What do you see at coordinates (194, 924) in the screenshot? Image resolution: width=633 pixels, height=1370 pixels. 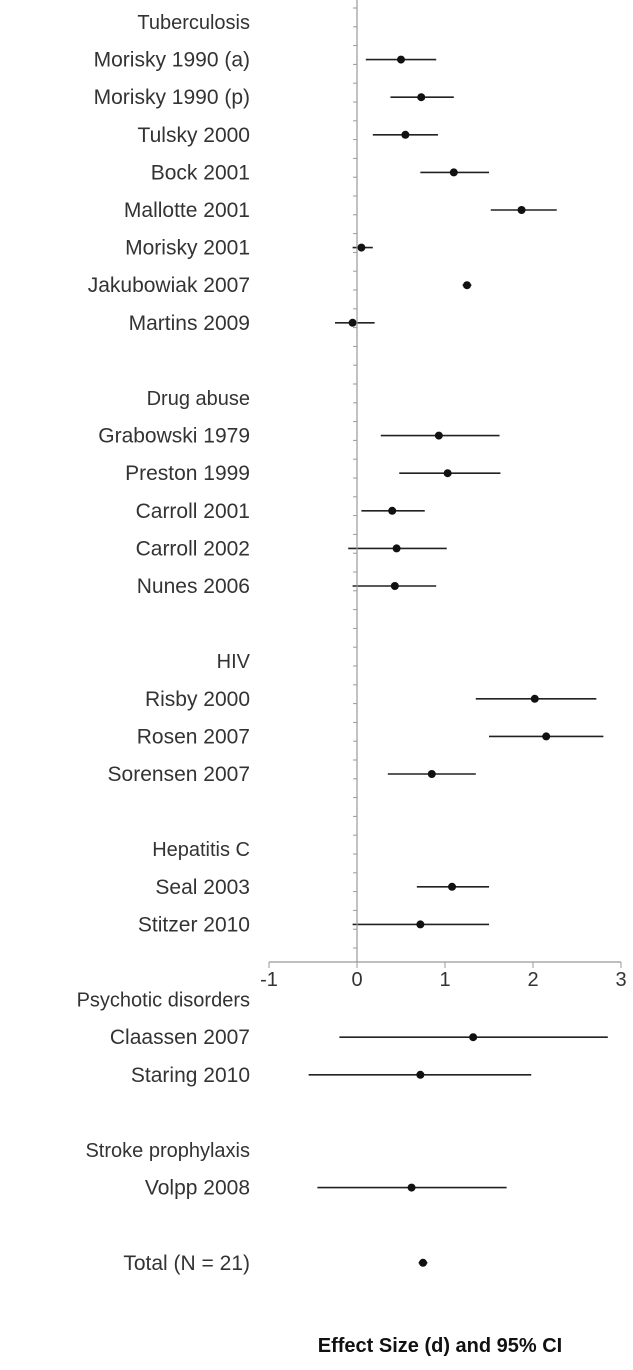 I see `study-label: Stitzer 2010` at bounding box center [194, 924].